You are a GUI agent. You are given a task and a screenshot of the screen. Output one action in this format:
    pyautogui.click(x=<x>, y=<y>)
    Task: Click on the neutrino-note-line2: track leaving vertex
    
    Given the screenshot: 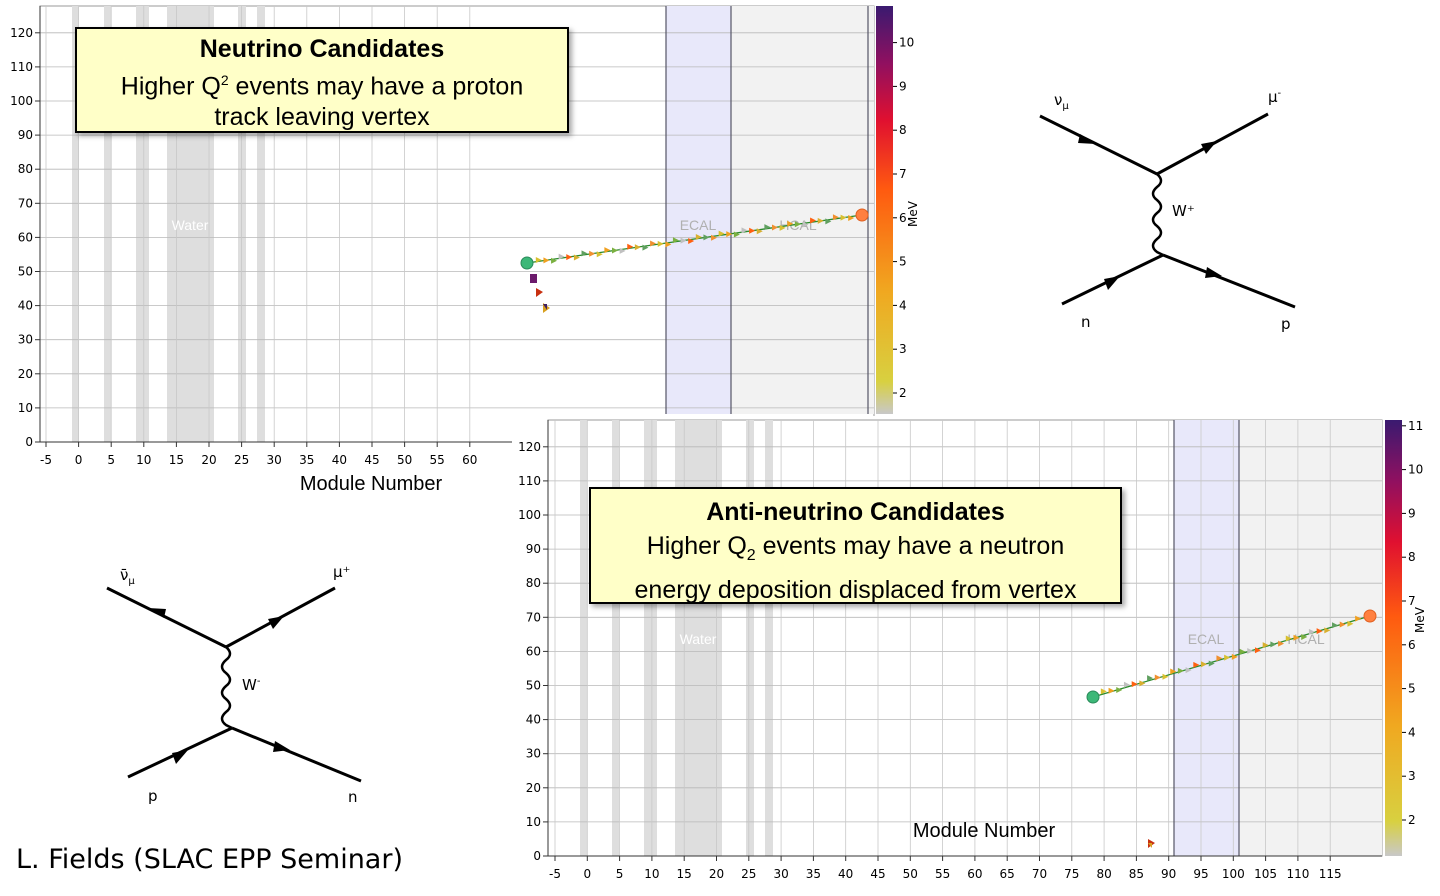 What is the action you would take?
    pyautogui.click(x=322, y=117)
    